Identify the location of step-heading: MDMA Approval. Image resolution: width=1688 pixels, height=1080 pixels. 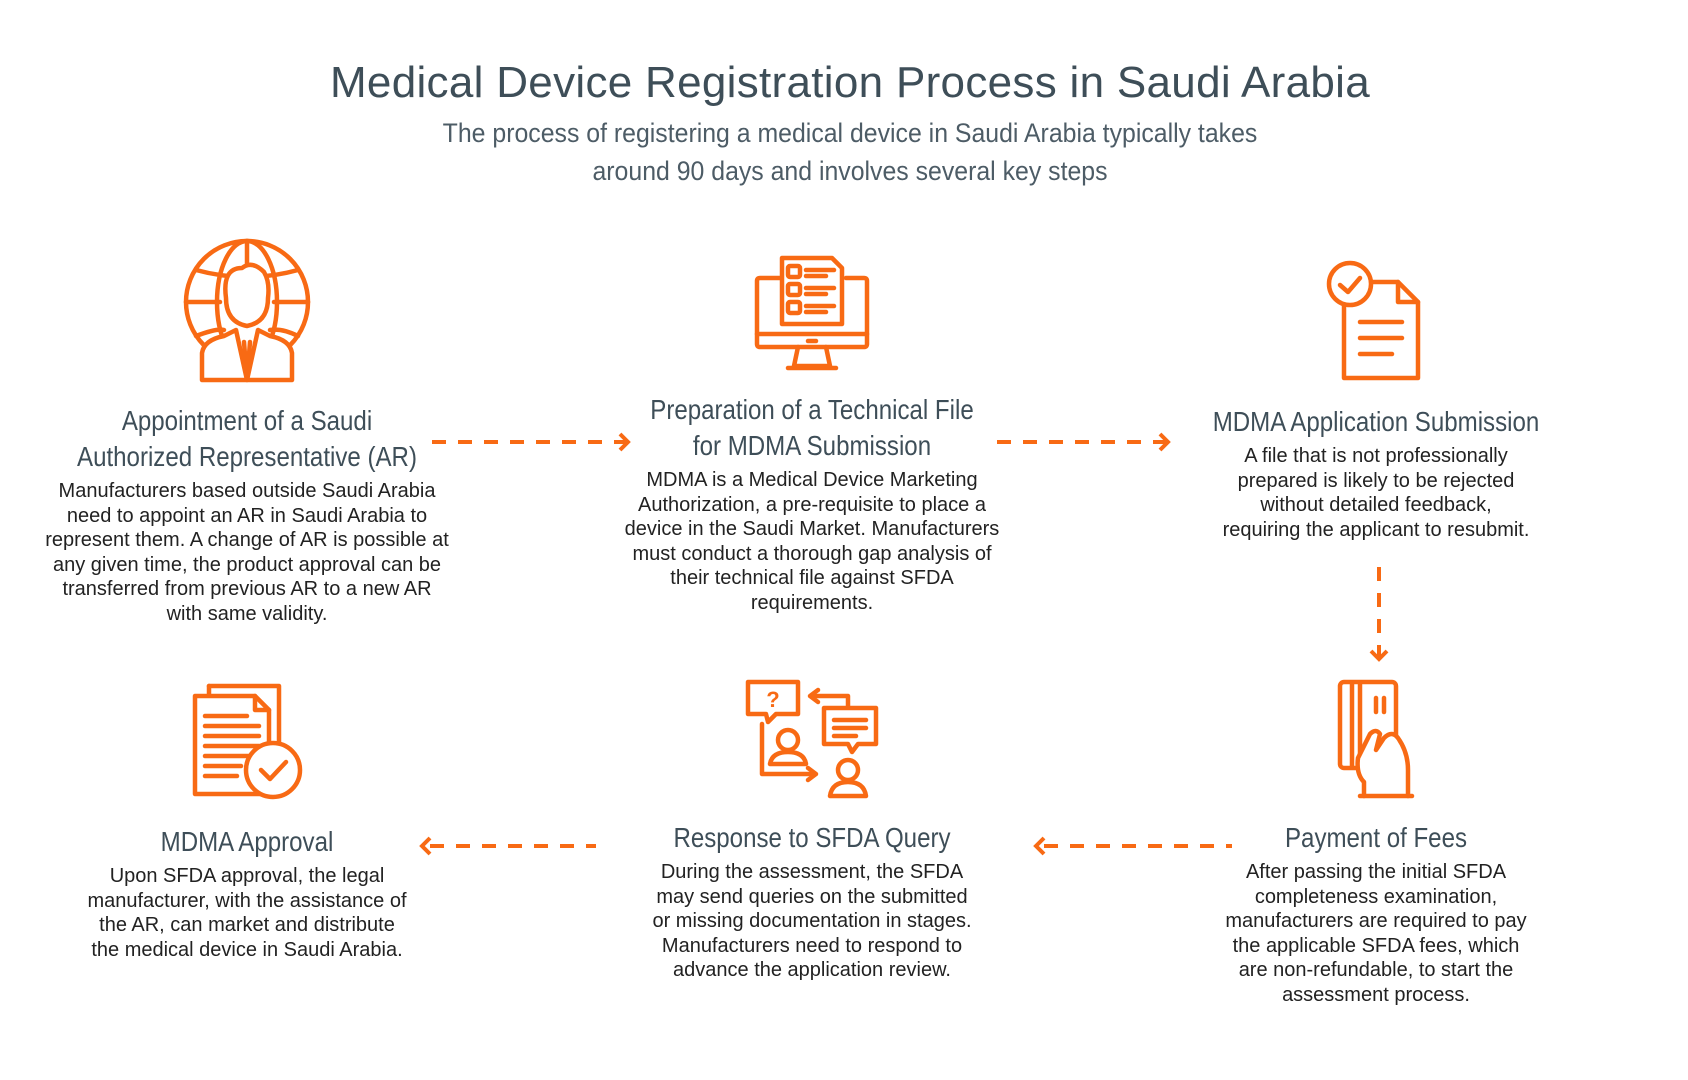
(247, 841).